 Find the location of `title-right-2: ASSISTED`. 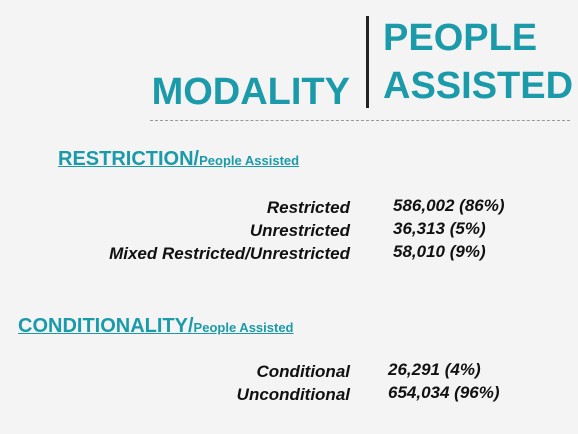

title-right-2: ASSISTED is located at coordinates (478, 86).